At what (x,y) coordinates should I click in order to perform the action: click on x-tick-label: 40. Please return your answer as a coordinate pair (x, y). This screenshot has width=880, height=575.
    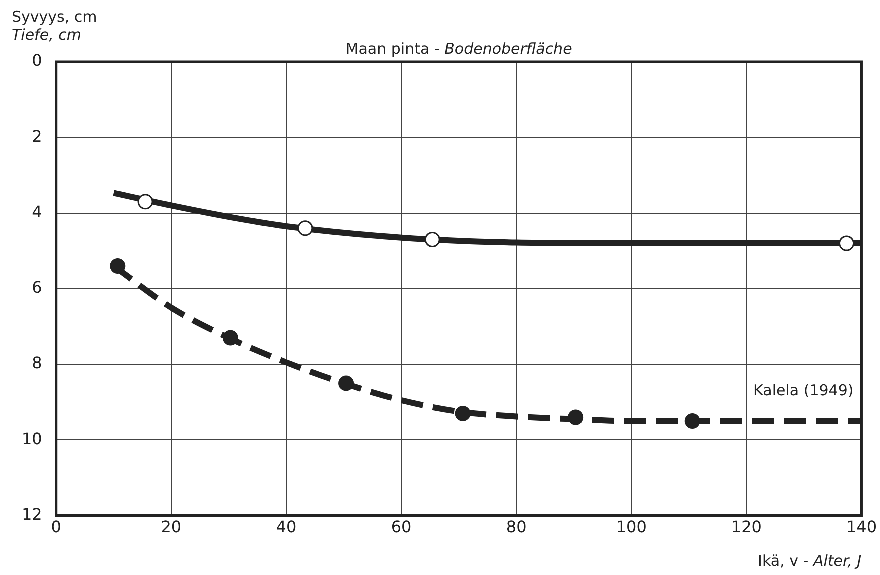
    Looking at the image, I should click on (286, 527).